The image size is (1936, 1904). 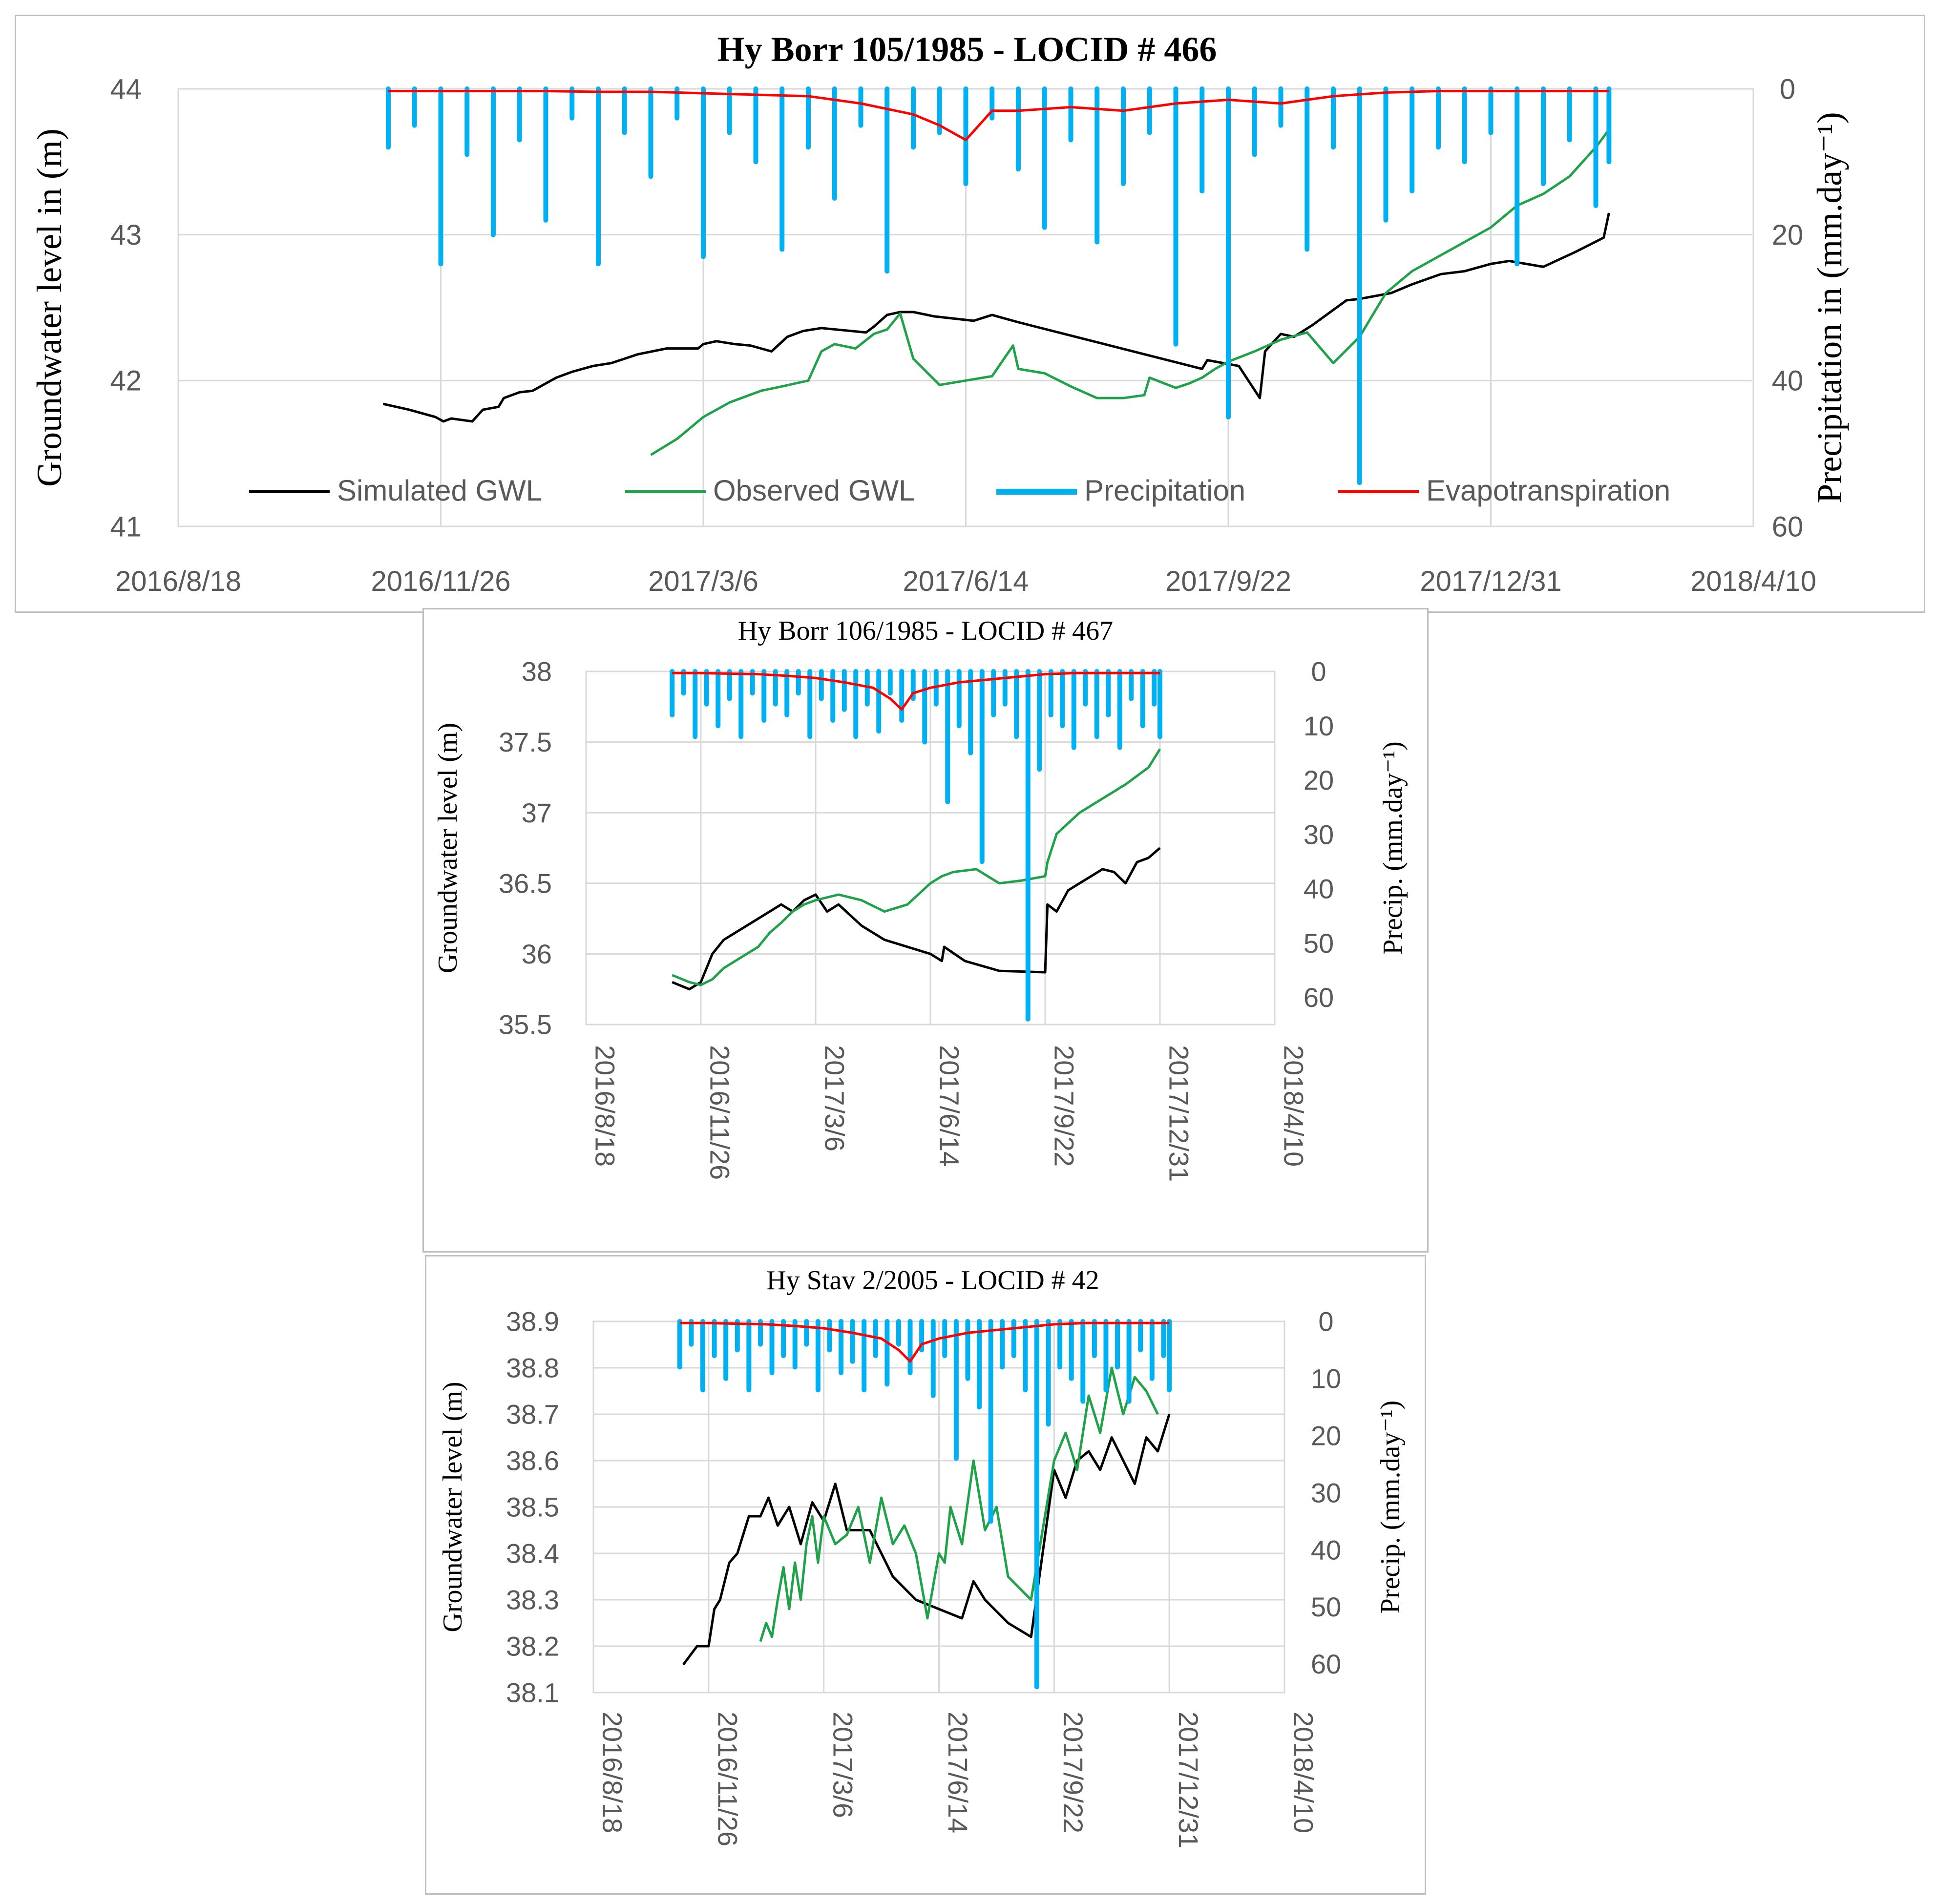 I want to click on chart-title: Hy Borr 106/1985 - LOCID # 467, so click(x=925, y=631).